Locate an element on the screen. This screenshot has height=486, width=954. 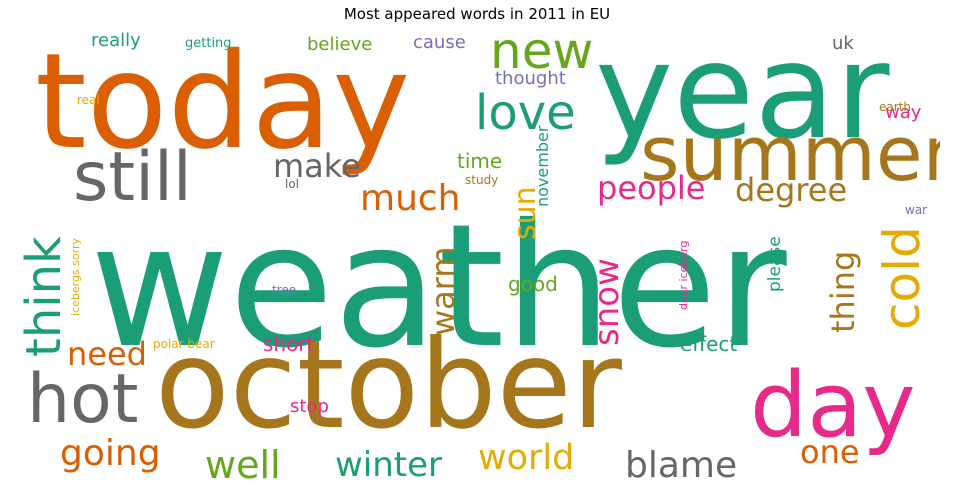
word-war: war is located at coordinates (916, 210).